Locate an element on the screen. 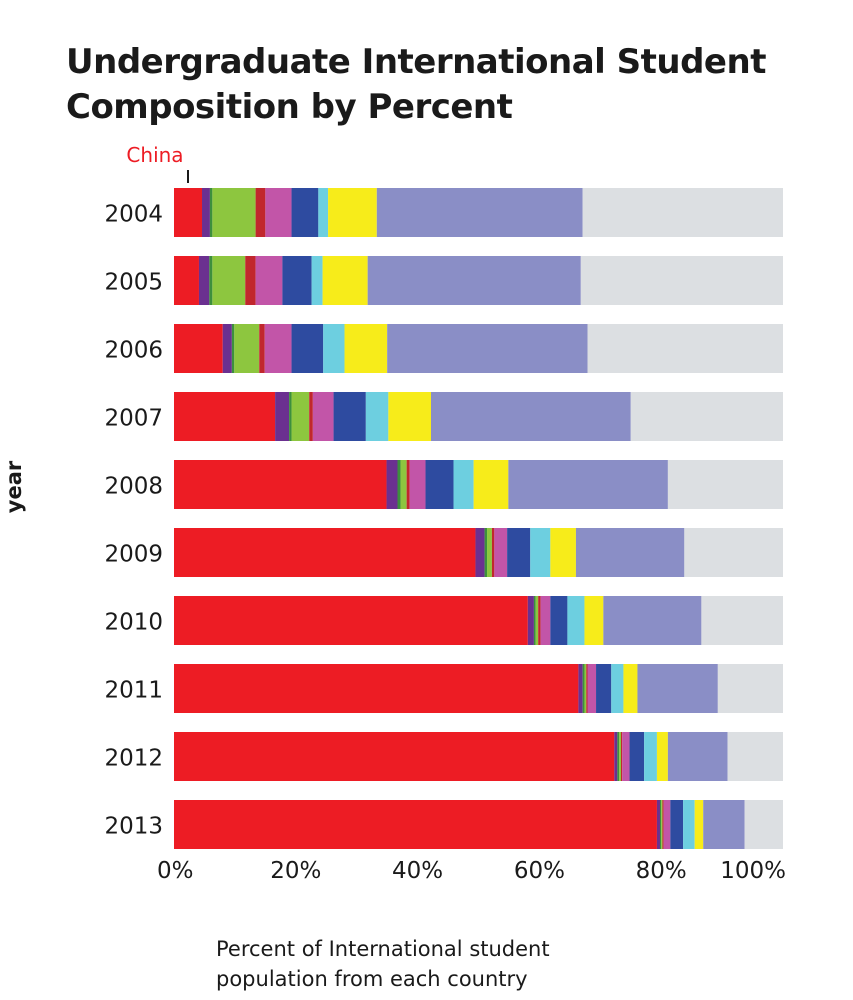  y-tick-label-2011: 2011 is located at coordinates (133, 691).